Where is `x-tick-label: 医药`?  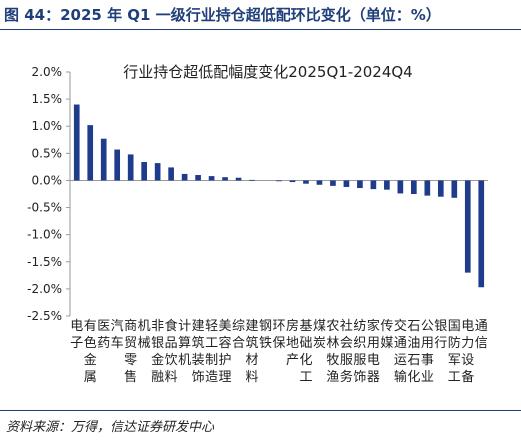 x-tick-label: 医药 is located at coordinates (103, 335).